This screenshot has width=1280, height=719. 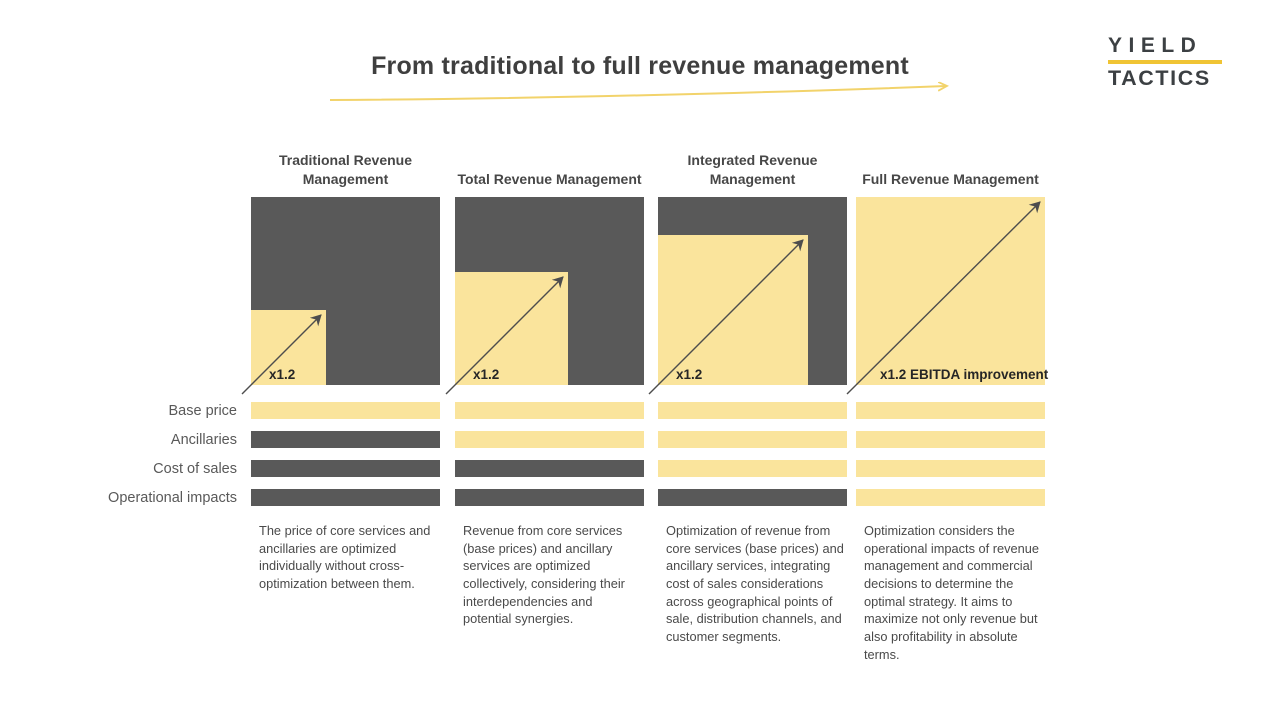 What do you see at coordinates (203, 439) in the screenshot?
I see `row-label-ancillaries: Ancillaries` at bounding box center [203, 439].